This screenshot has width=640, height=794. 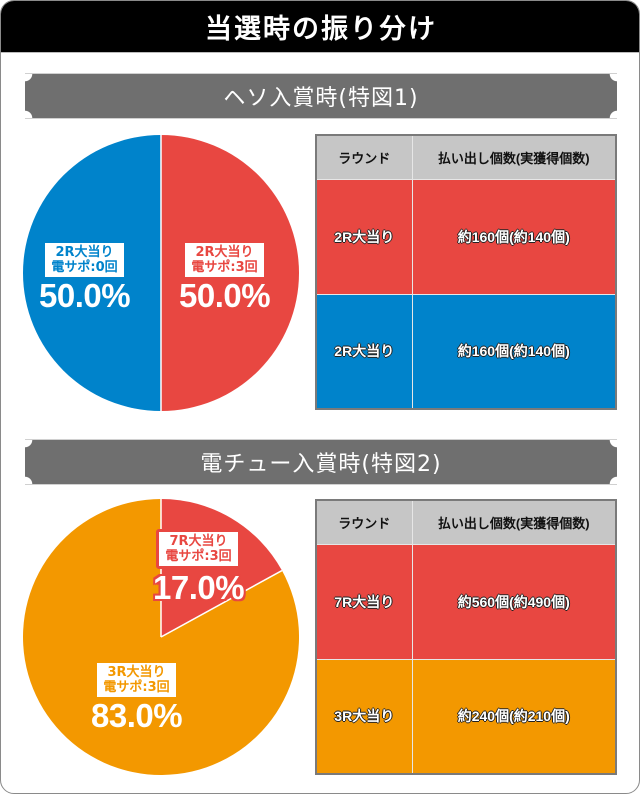 What do you see at coordinates (364, 601) in the screenshot?
I see `cell-round: 7R大当り` at bounding box center [364, 601].